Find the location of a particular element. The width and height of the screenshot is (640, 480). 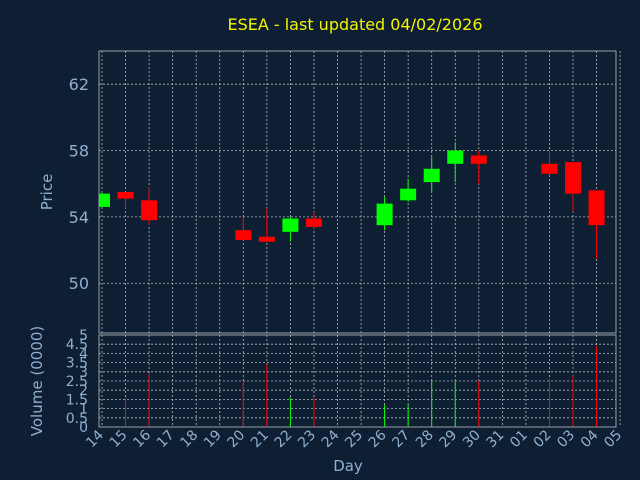

volume-axis-label: Volume (0000) is located at coordinates (37, 381).